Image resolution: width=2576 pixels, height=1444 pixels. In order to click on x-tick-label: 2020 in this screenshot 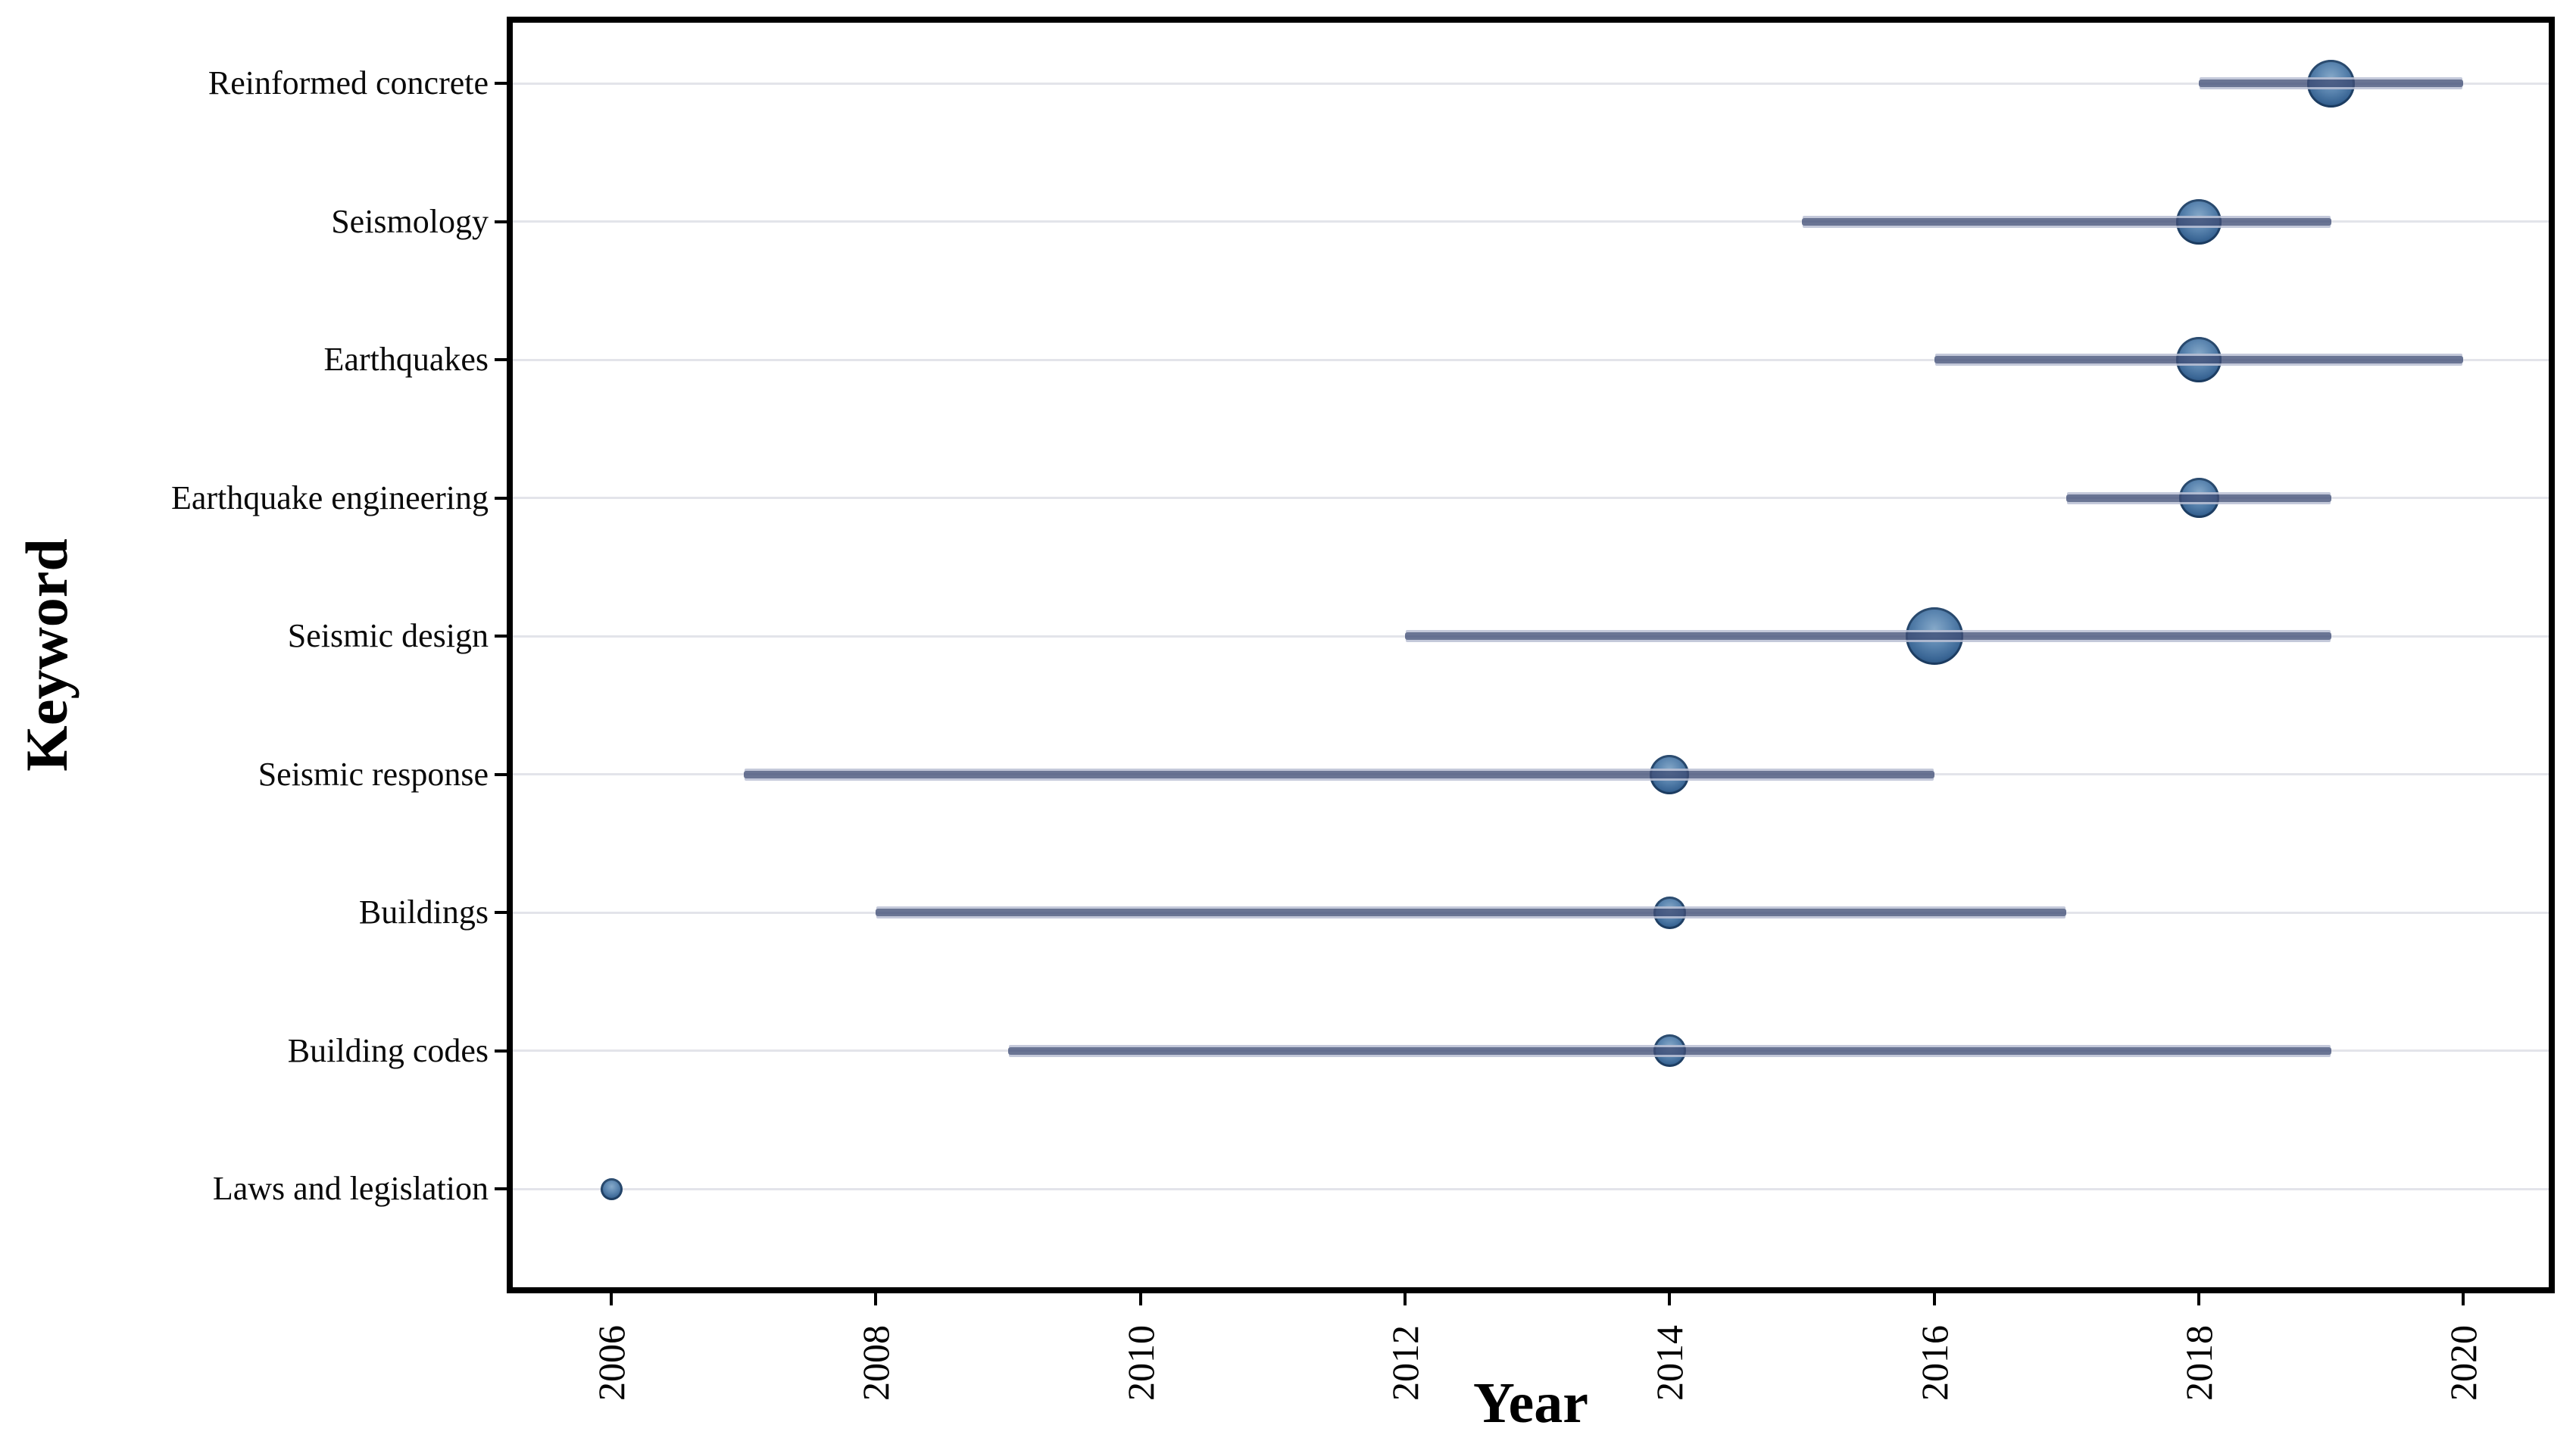, I will do `click(2464, 1363)`.